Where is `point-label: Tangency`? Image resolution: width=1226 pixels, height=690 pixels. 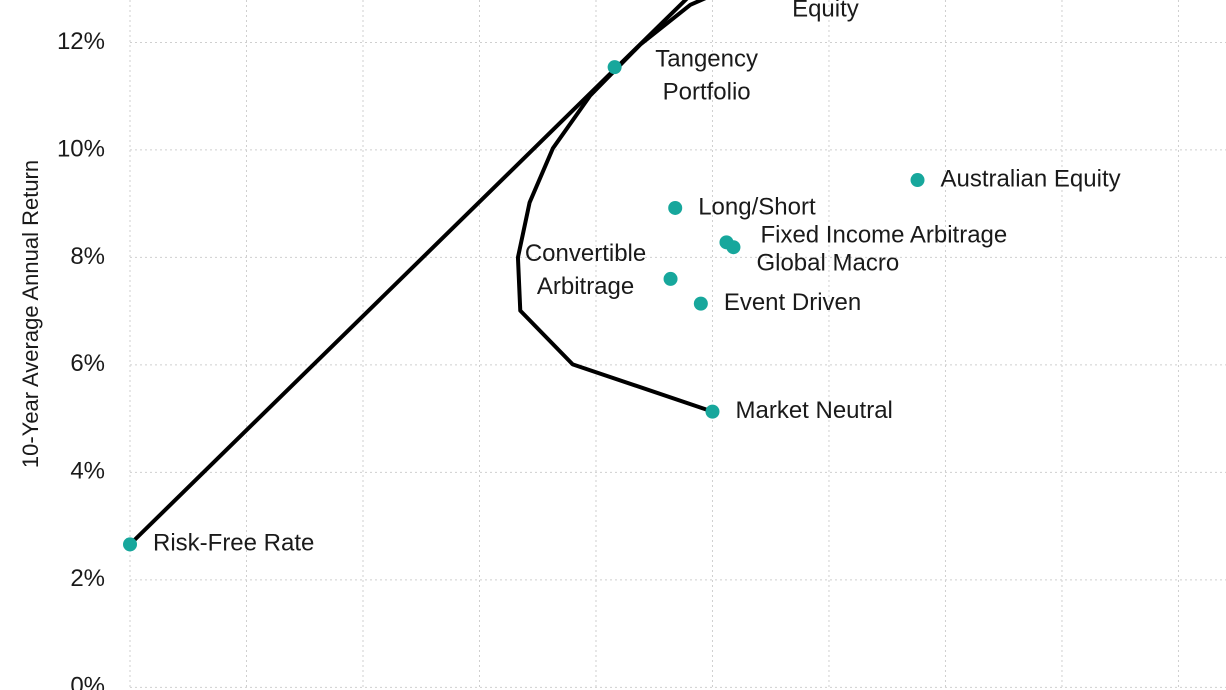
point-label: Tangency is located at coordinates (706, 59).